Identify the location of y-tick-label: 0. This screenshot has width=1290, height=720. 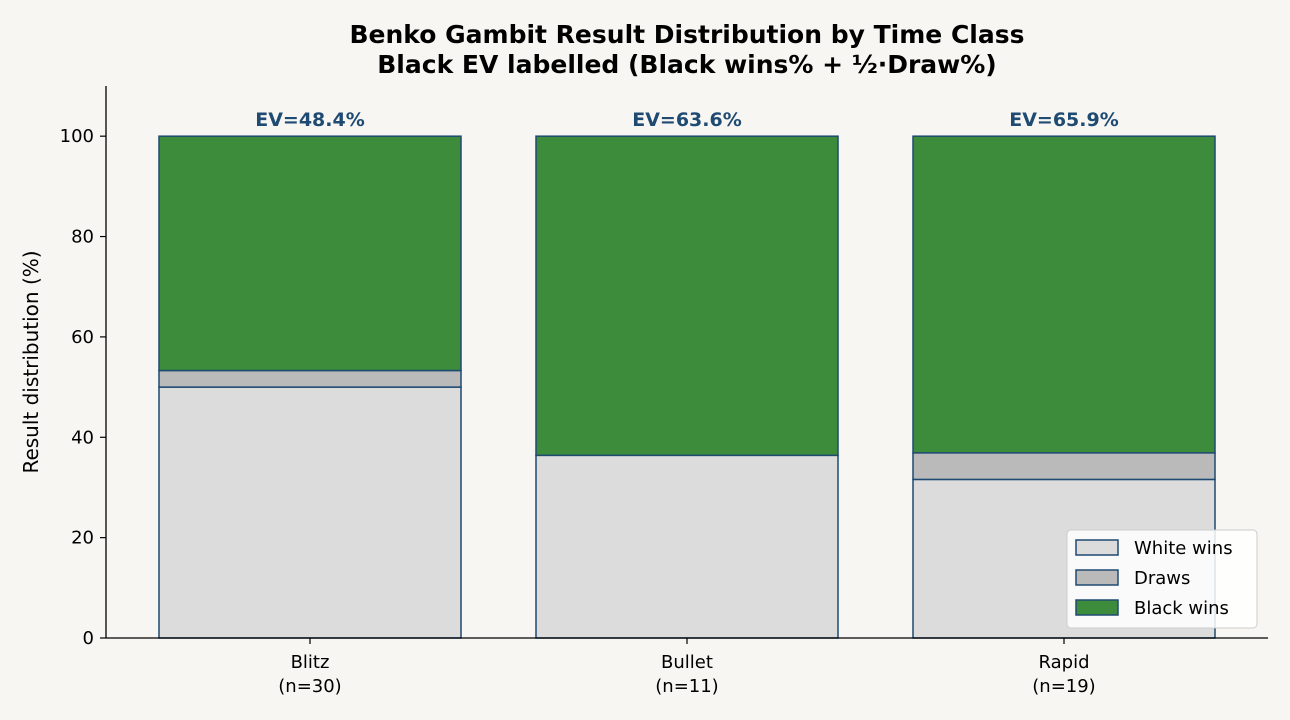
(88, 638).